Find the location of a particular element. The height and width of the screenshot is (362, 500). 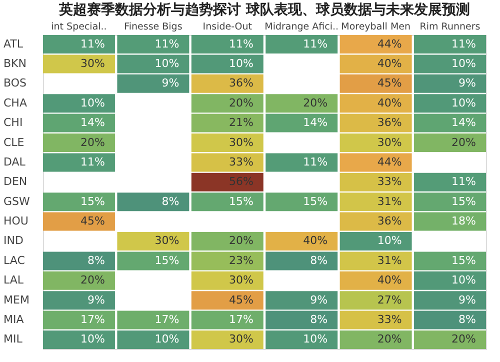

x-tick-label: Moreyball Men is located at coordinates (375, 27).